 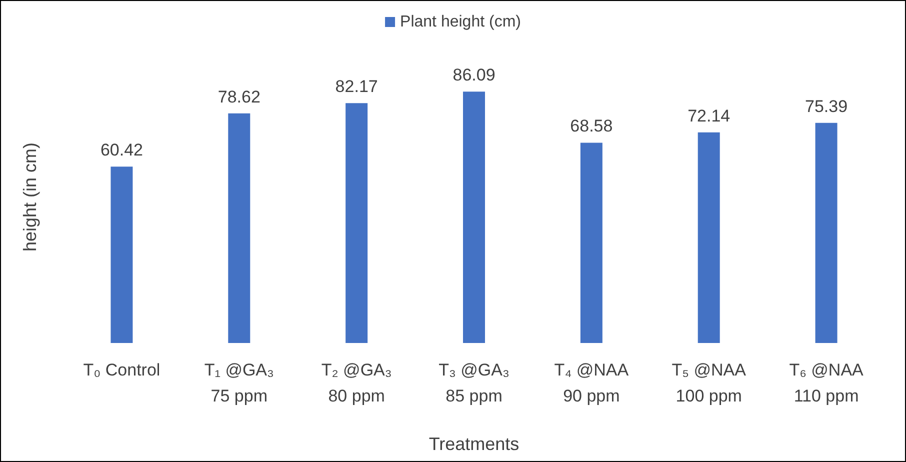 What do you see at coordinates (474, 444) in the screenshot?
I see `x-axis-title: Treatments` at bounding box center [474, 444].